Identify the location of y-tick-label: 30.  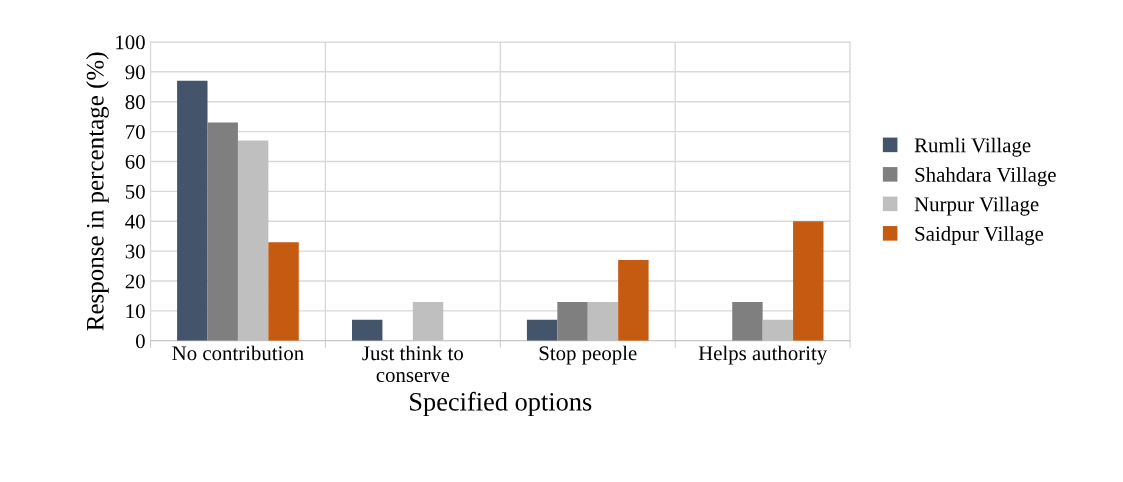
(135, 251).